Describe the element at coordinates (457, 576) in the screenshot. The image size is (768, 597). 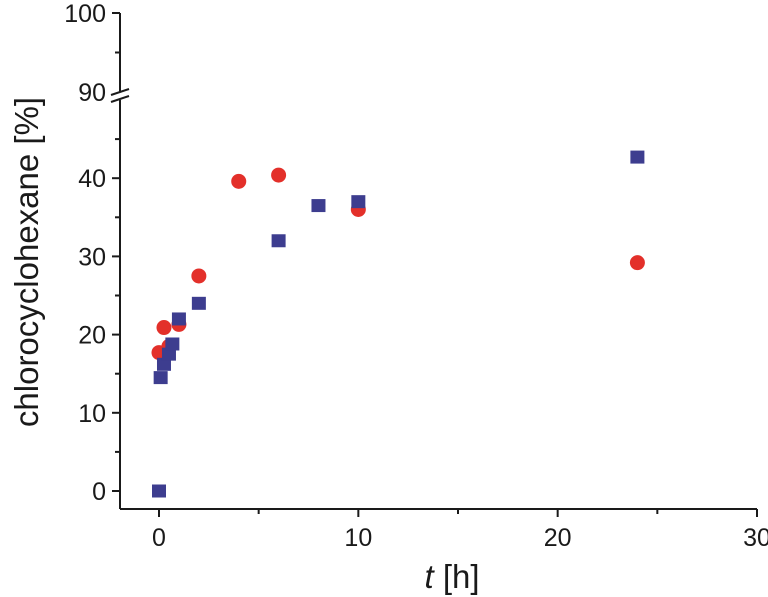
I see `x-axis-title-unit: [h]` at that location.